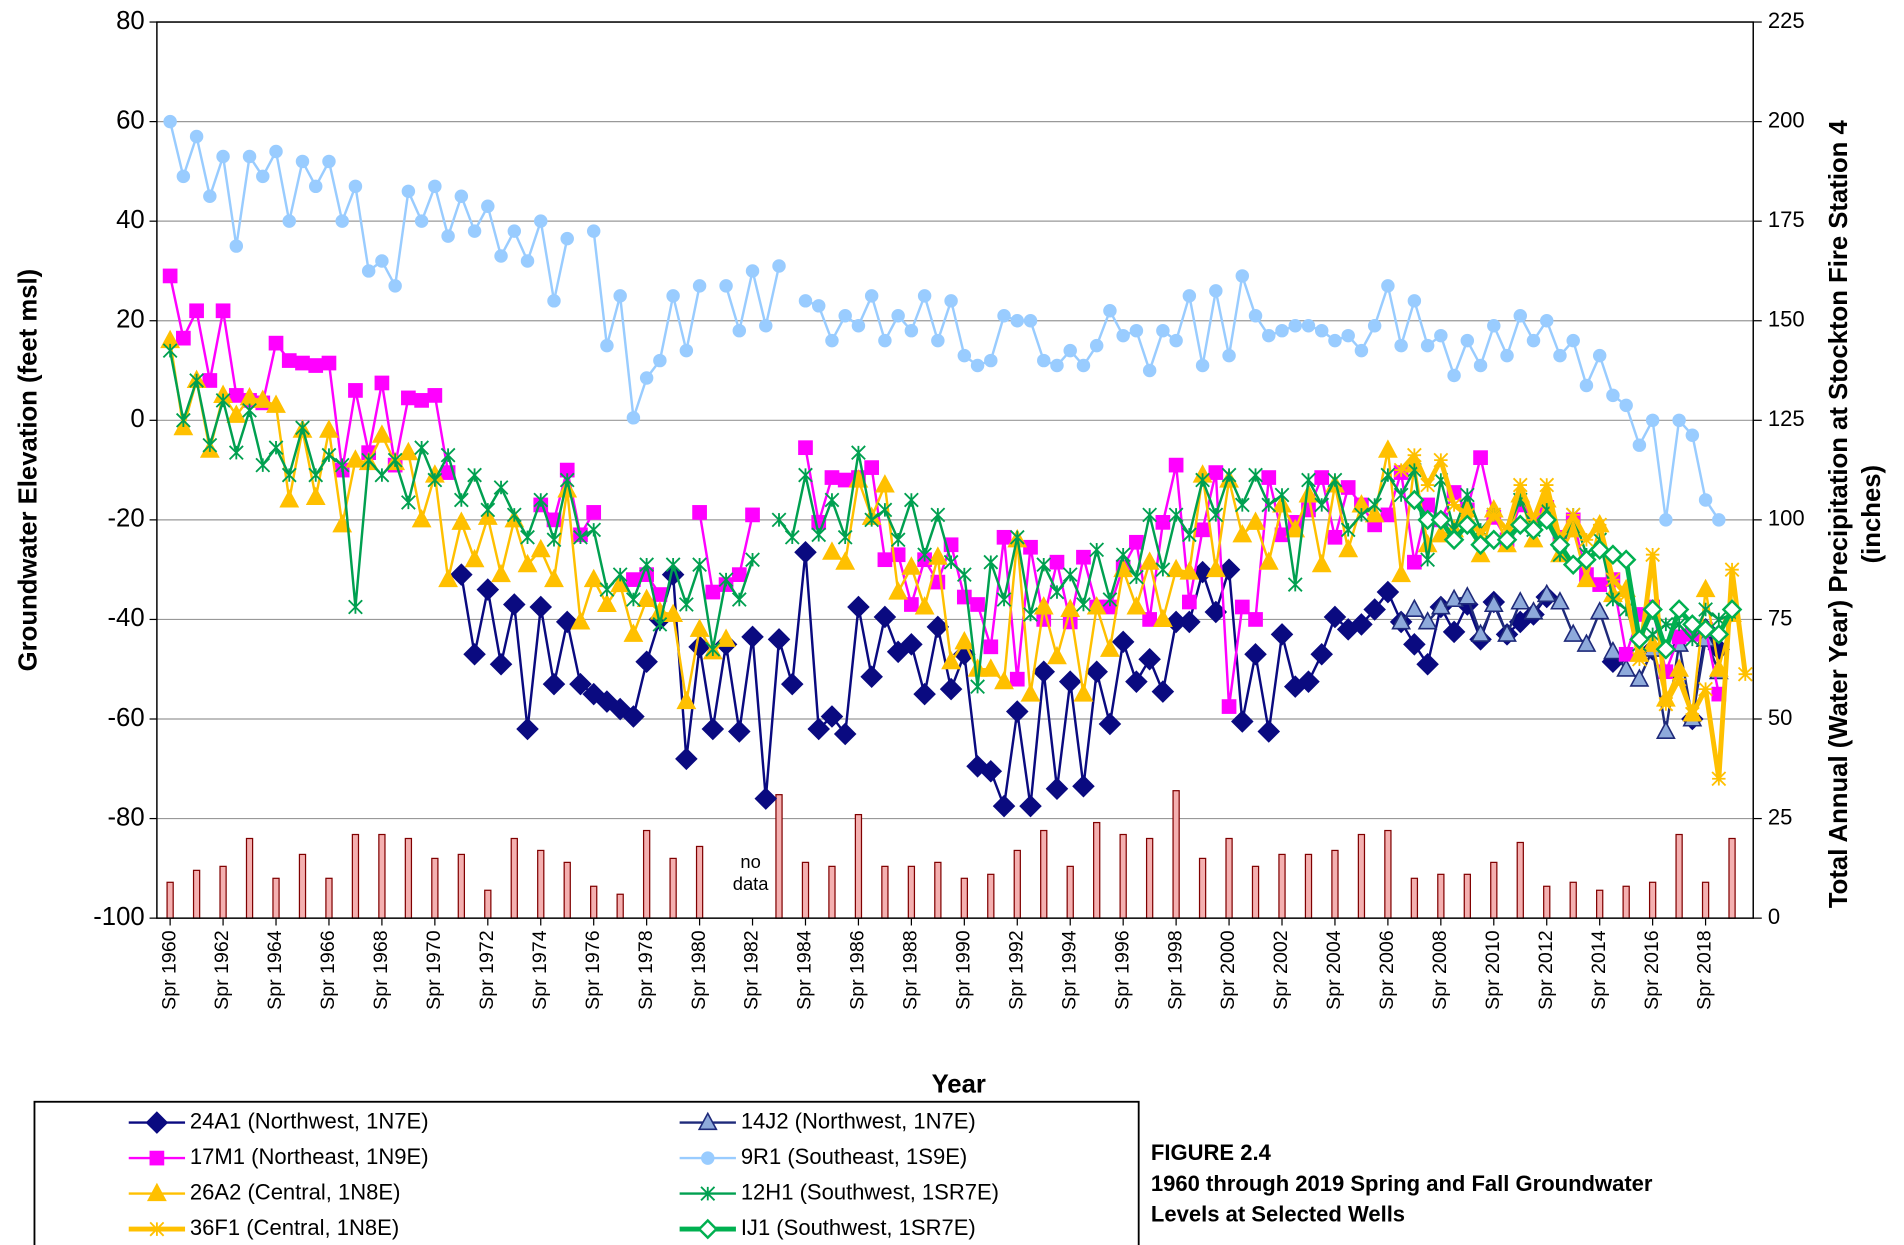 This screenshot has width=1904, height=1245. What do you see at coordinates (1069, 970) in the screenshot?
I see `x-tick-label: Spr 1994` at bounding box center [1069, 970].